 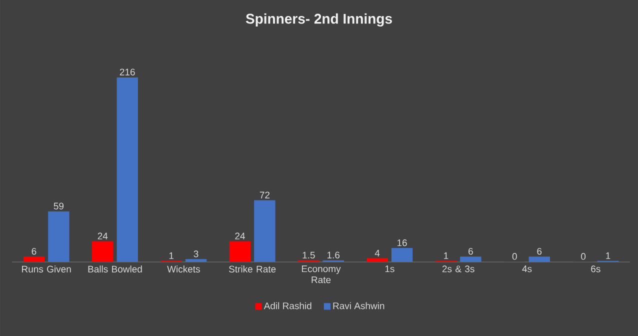 What do you see at coordinates (196, 254) in the screenshot?
I see `data-label: 3` at bounding box center [196, 254].